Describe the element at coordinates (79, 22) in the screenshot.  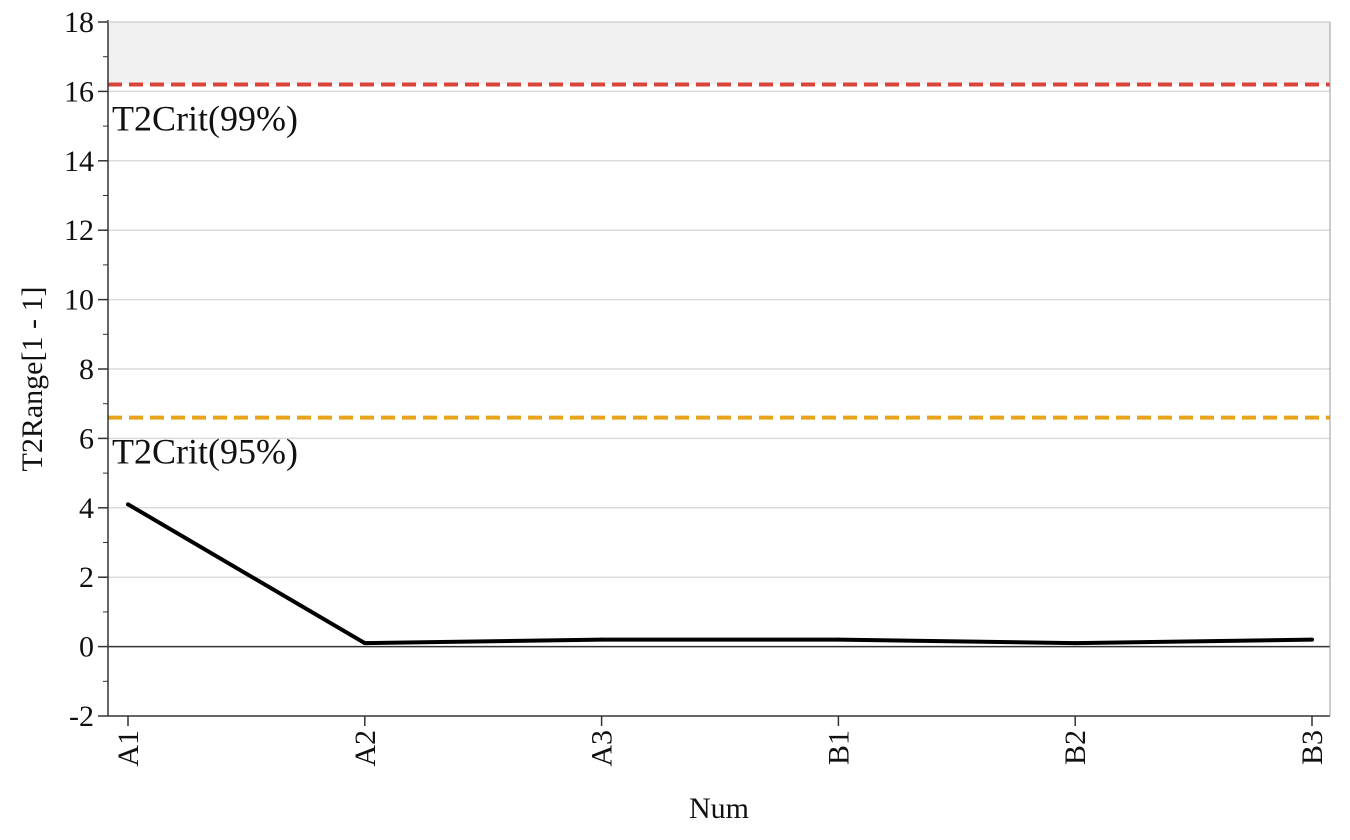
I see `y-tick-label: 18` at that location.